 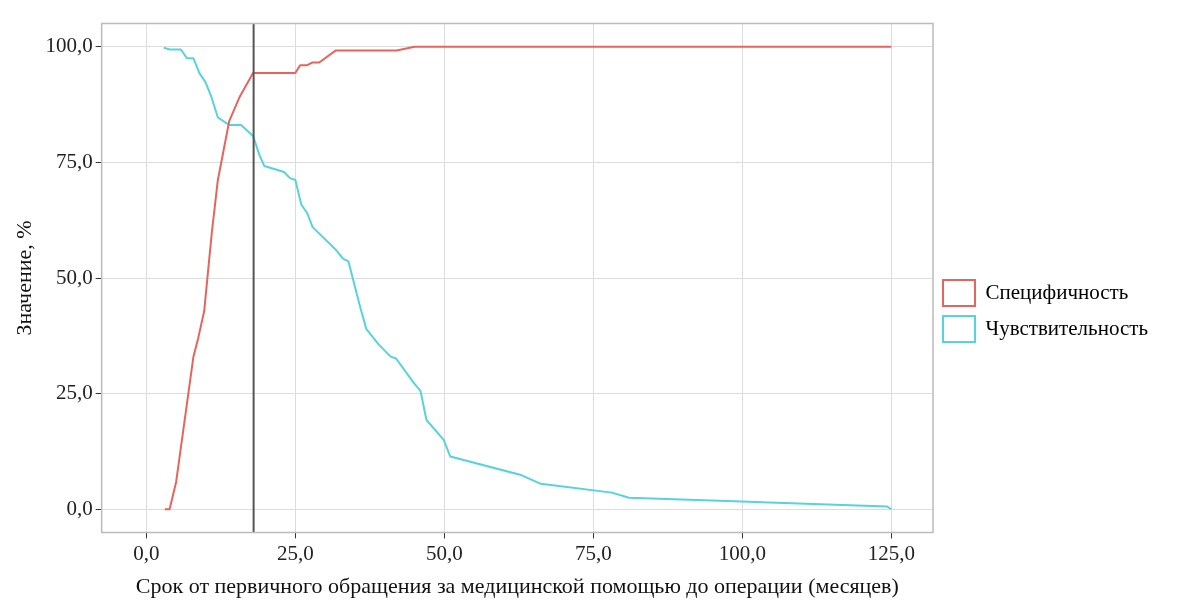 What do you see at coordinates (593, 552) in the screenshot?
I see `x-tick-label: 75,0` at bounding box center [593, 552].